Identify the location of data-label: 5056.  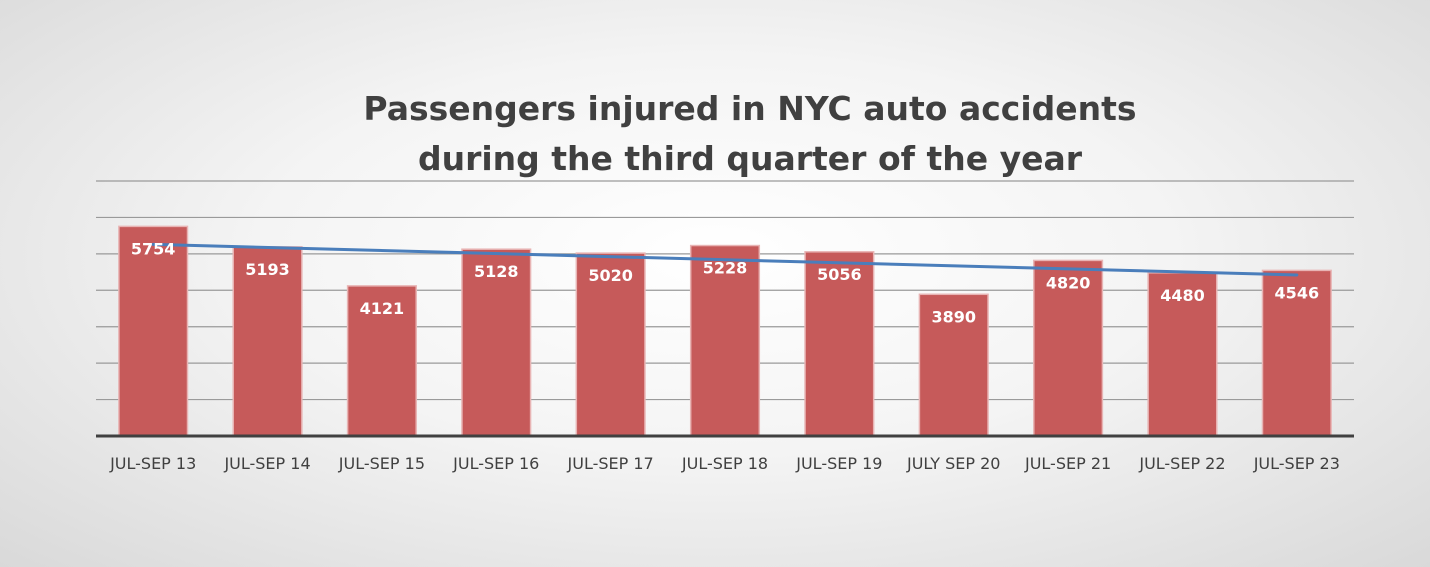
(839, 274).